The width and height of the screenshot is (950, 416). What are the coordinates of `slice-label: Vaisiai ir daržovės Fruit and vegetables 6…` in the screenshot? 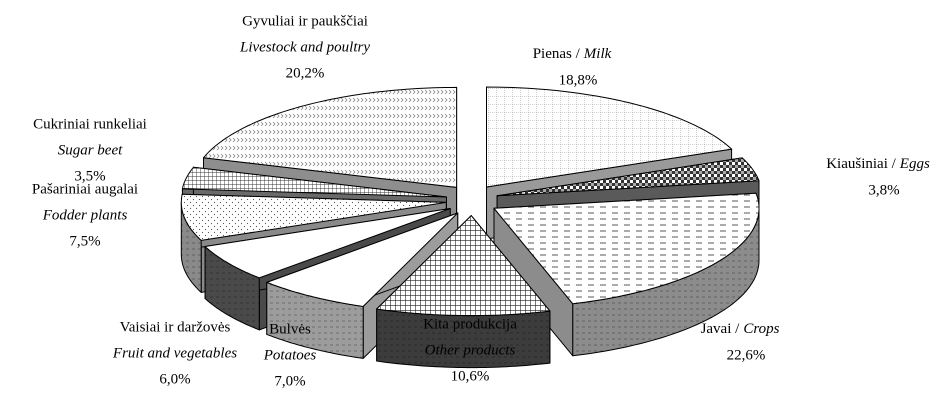 It's located at (174, 353).